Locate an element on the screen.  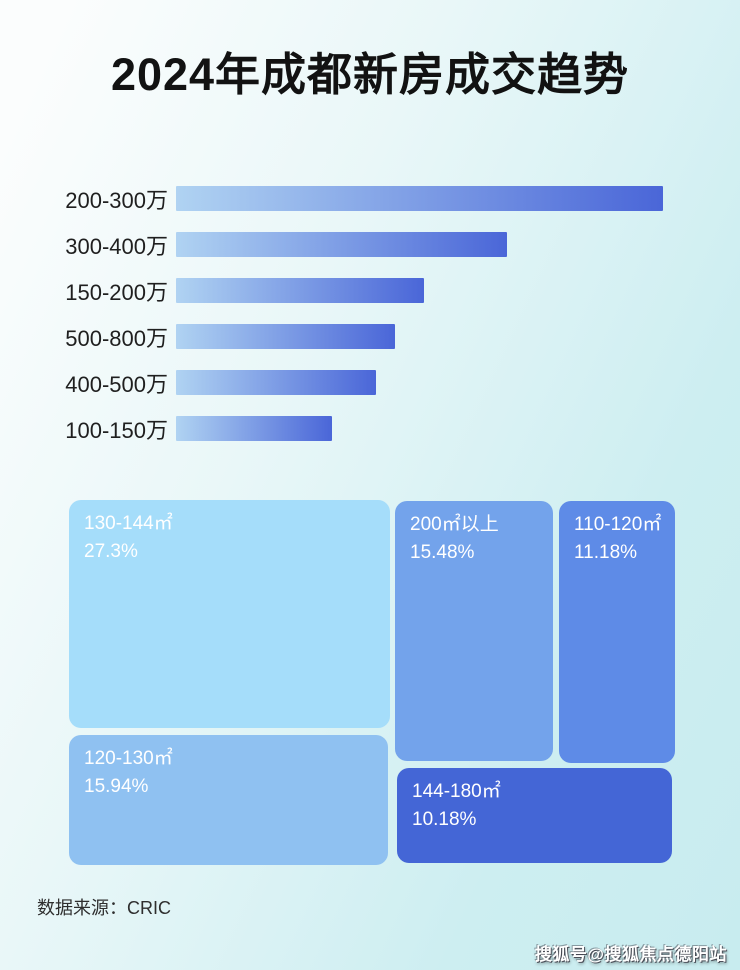
bar-row: 200-300万 is located at coordinates (350, 199).